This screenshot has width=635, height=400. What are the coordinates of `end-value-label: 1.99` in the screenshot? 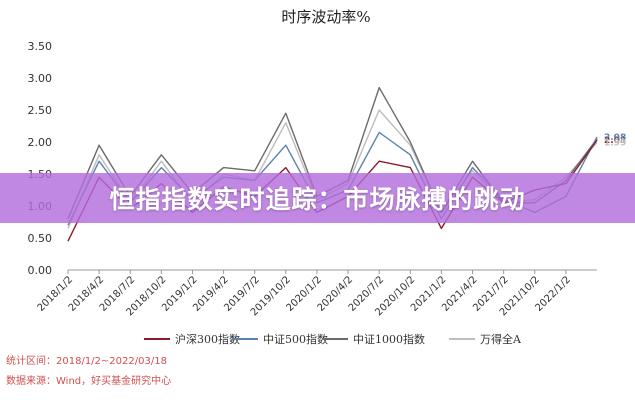 It's located at (615, 144).